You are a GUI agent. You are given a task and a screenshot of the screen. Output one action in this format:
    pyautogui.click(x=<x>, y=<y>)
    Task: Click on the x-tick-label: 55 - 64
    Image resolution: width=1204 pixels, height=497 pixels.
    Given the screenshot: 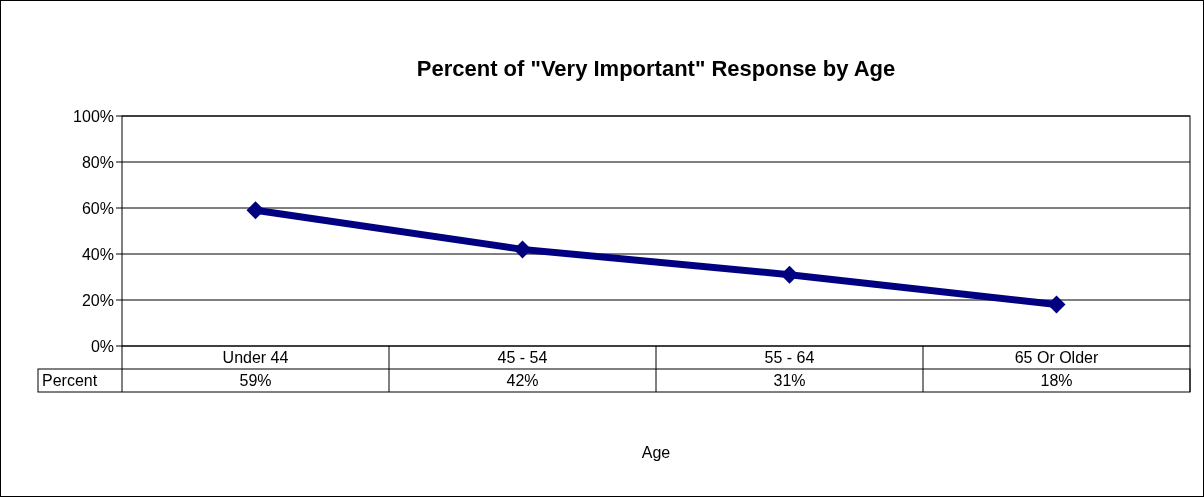 What is the action you would take?
    pyautogui.click(x=789, y=358)
    